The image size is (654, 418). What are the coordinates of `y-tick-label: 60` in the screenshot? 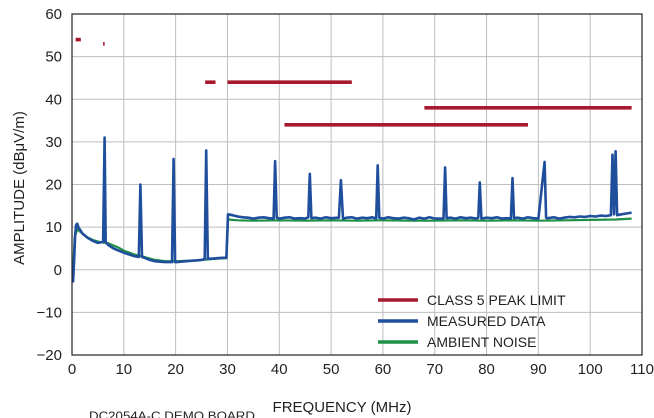 It's located at (53, 14).